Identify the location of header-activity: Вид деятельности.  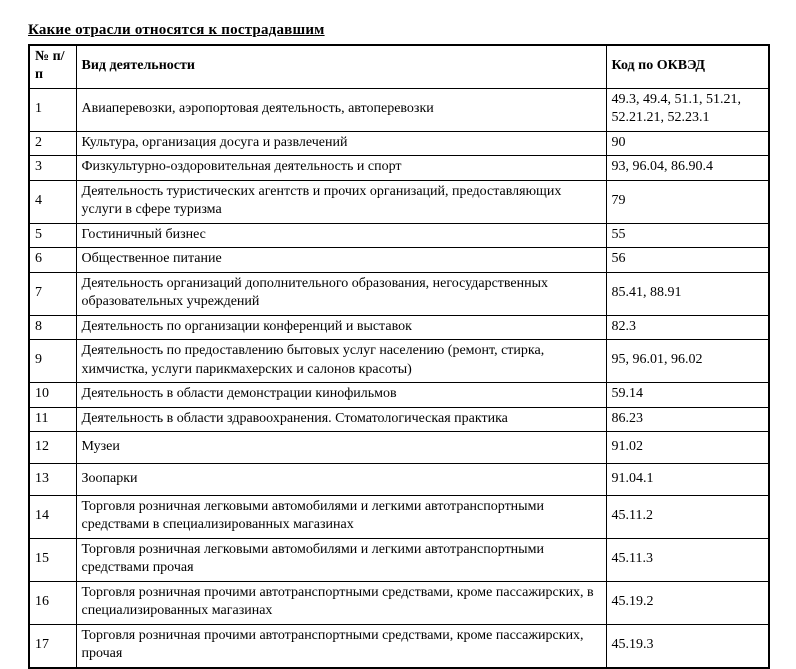
(341, 66).